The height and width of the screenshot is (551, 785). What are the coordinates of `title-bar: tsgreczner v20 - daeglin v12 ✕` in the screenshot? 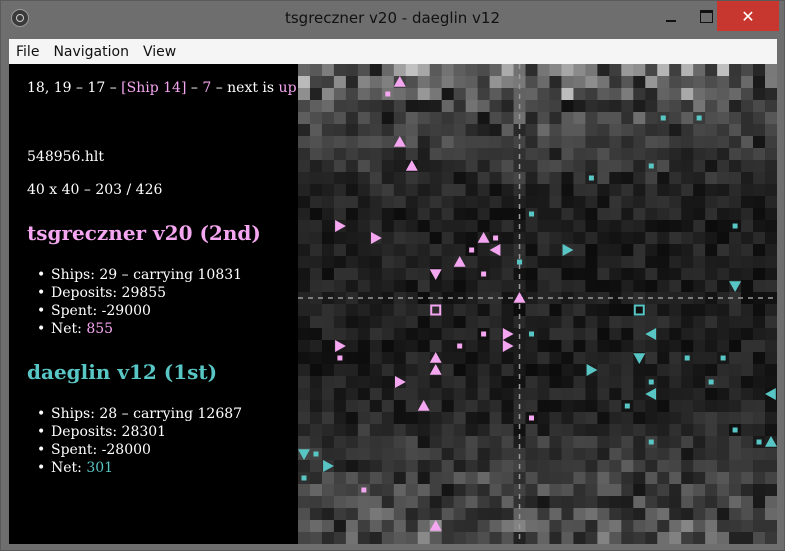 It's located at (392, 20).